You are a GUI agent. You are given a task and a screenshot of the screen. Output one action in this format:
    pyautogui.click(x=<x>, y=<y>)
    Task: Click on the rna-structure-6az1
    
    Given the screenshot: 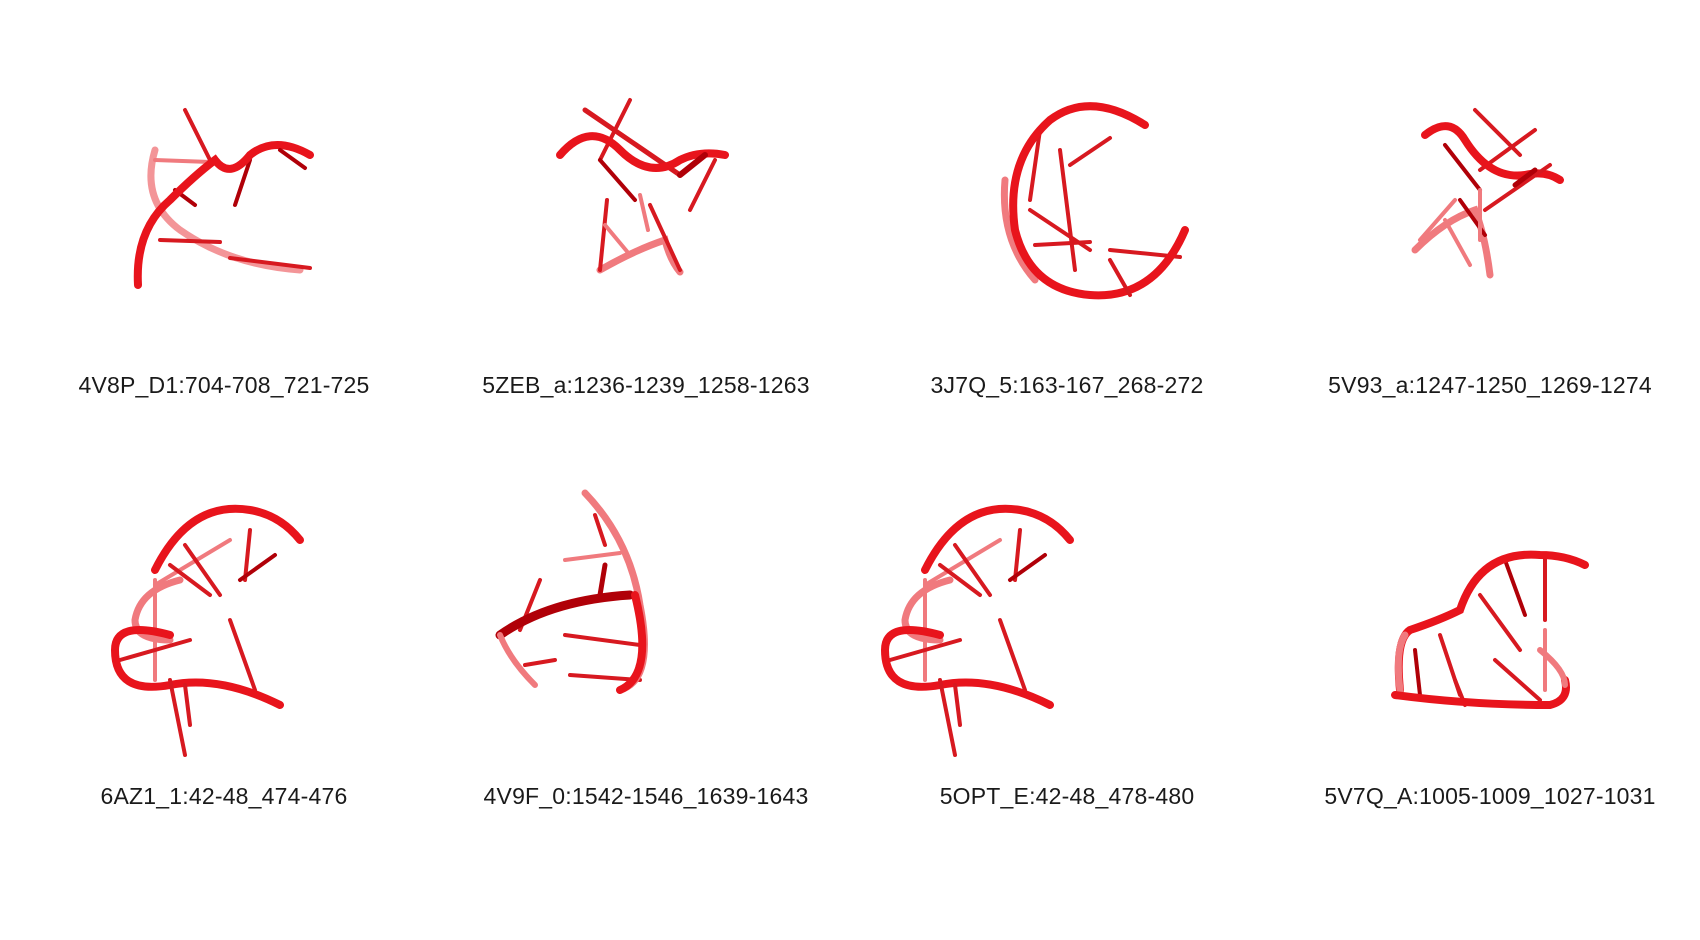 What is the action you would take?
    pyautogui.click(x=207, y=630)
    